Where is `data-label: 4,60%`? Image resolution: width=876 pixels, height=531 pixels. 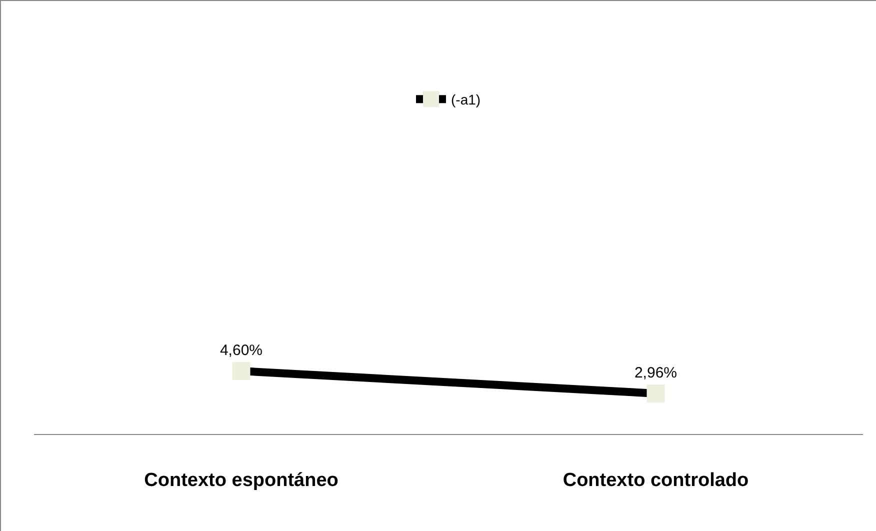
data-label: 4,60% is located at coordinates (241, 351).